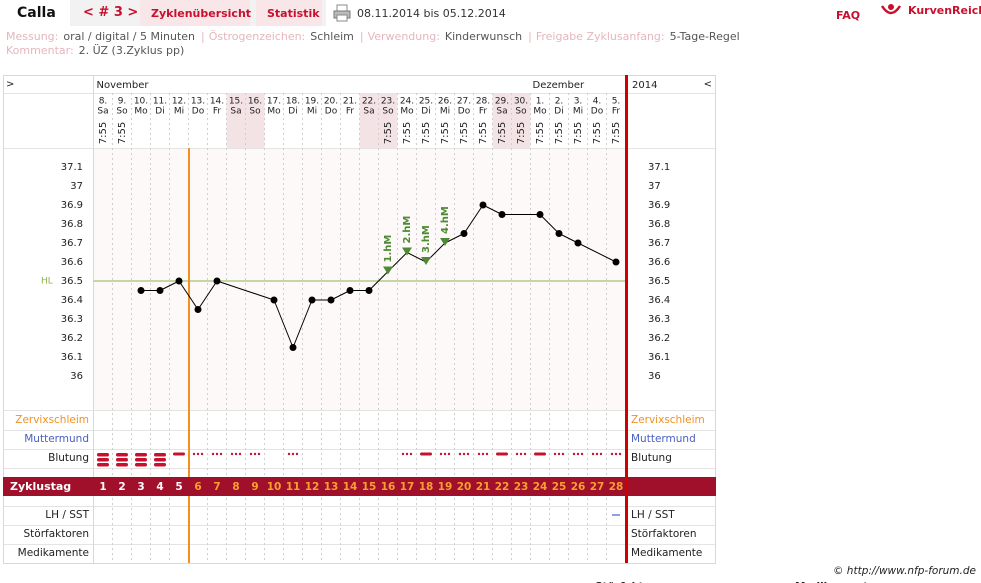  What do you see at coordinates (40, 486) in the screenshot?
I see `row-label: Zyklustag` at bounding box center [40, 486].